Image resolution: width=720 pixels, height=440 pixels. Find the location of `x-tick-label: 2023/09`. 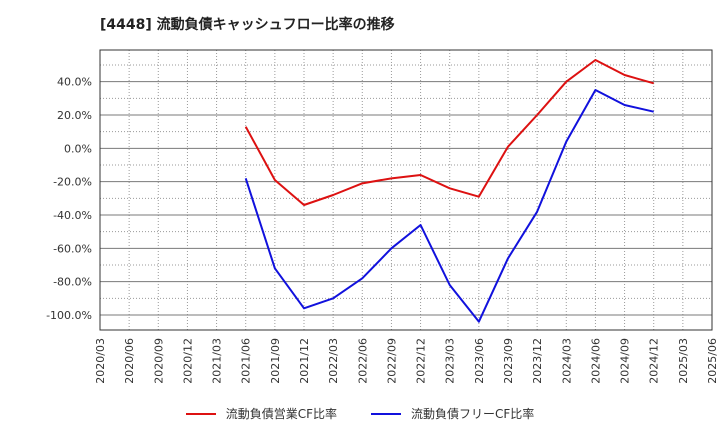

x-tick-label: 2023/09 is located at coordinates (508, 361).